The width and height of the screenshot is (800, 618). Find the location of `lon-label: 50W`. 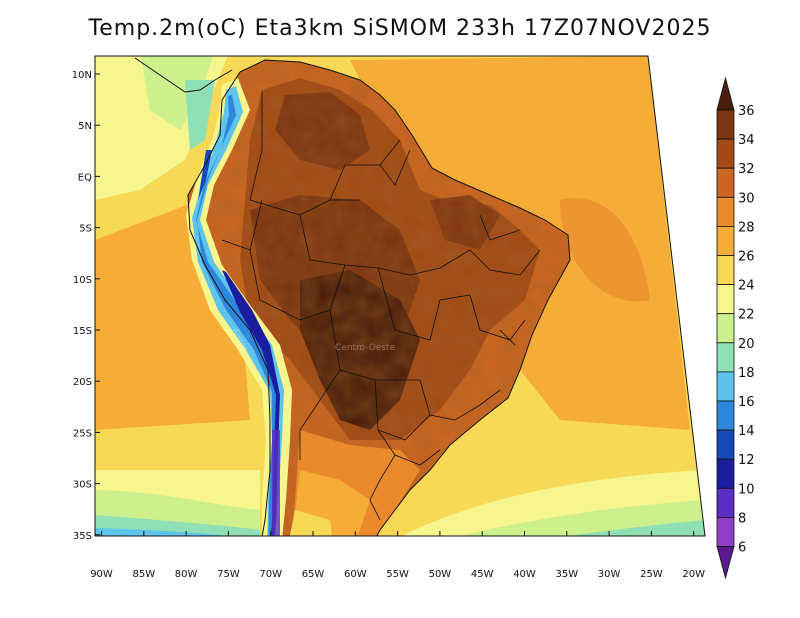

lon-label: 50W is located at coordinates (440, 574).